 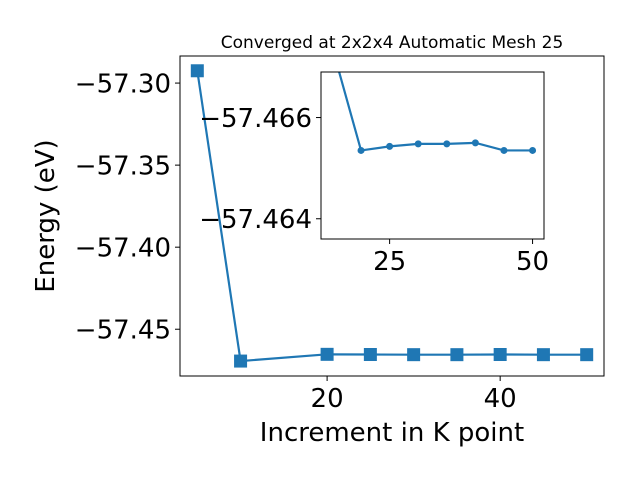 I want to click on inset-y-ticks: −57.466 −57.464, so click(x=260, y=169).